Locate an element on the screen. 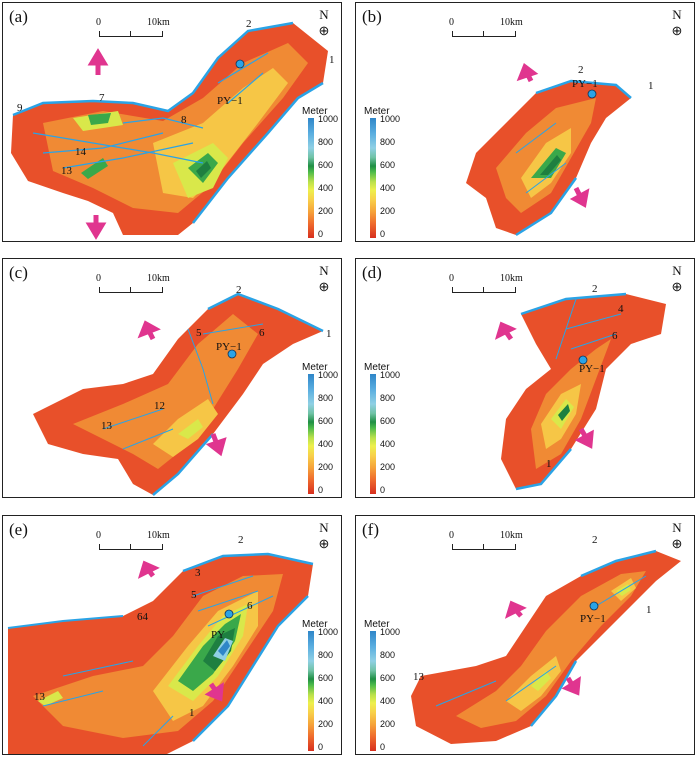 Image resolution: width=699 pixels, height=763 pixels. label-number: 7 is located at coordinates (102, 98).